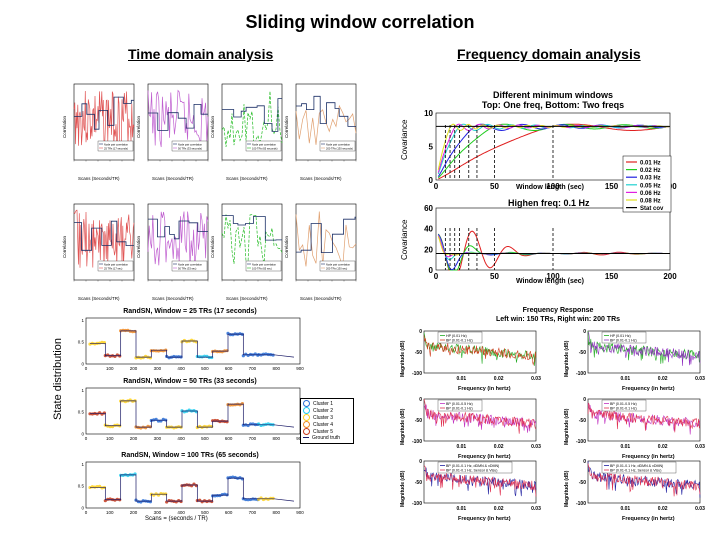  What do you see at coordinates (553, 105) in the screenshot?
I see `cov-title-2: Top: One freq, Bottom: Two freqs` at bounding box center [553, 105].